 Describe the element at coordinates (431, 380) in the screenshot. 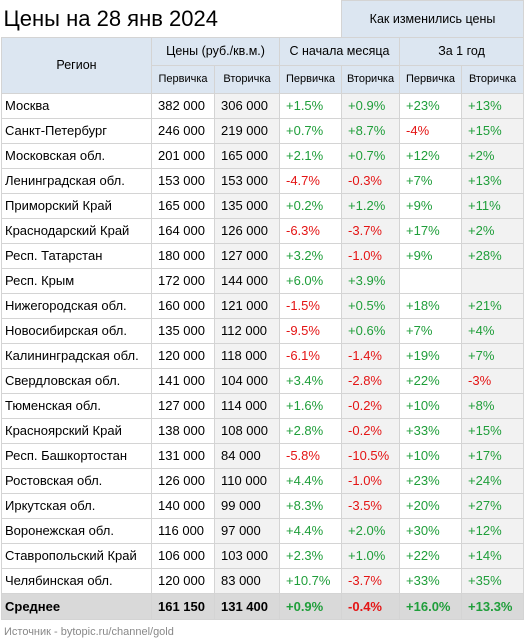

I see `value-cell: +22%` at that location.